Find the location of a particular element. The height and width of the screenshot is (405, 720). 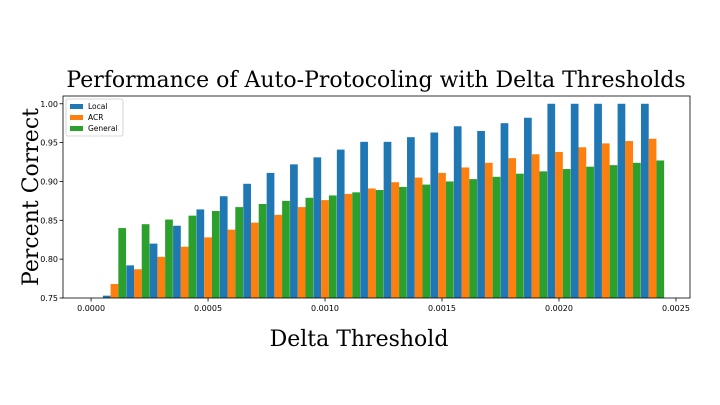

legend-swatch-acr is located at coordinates (76, 117).